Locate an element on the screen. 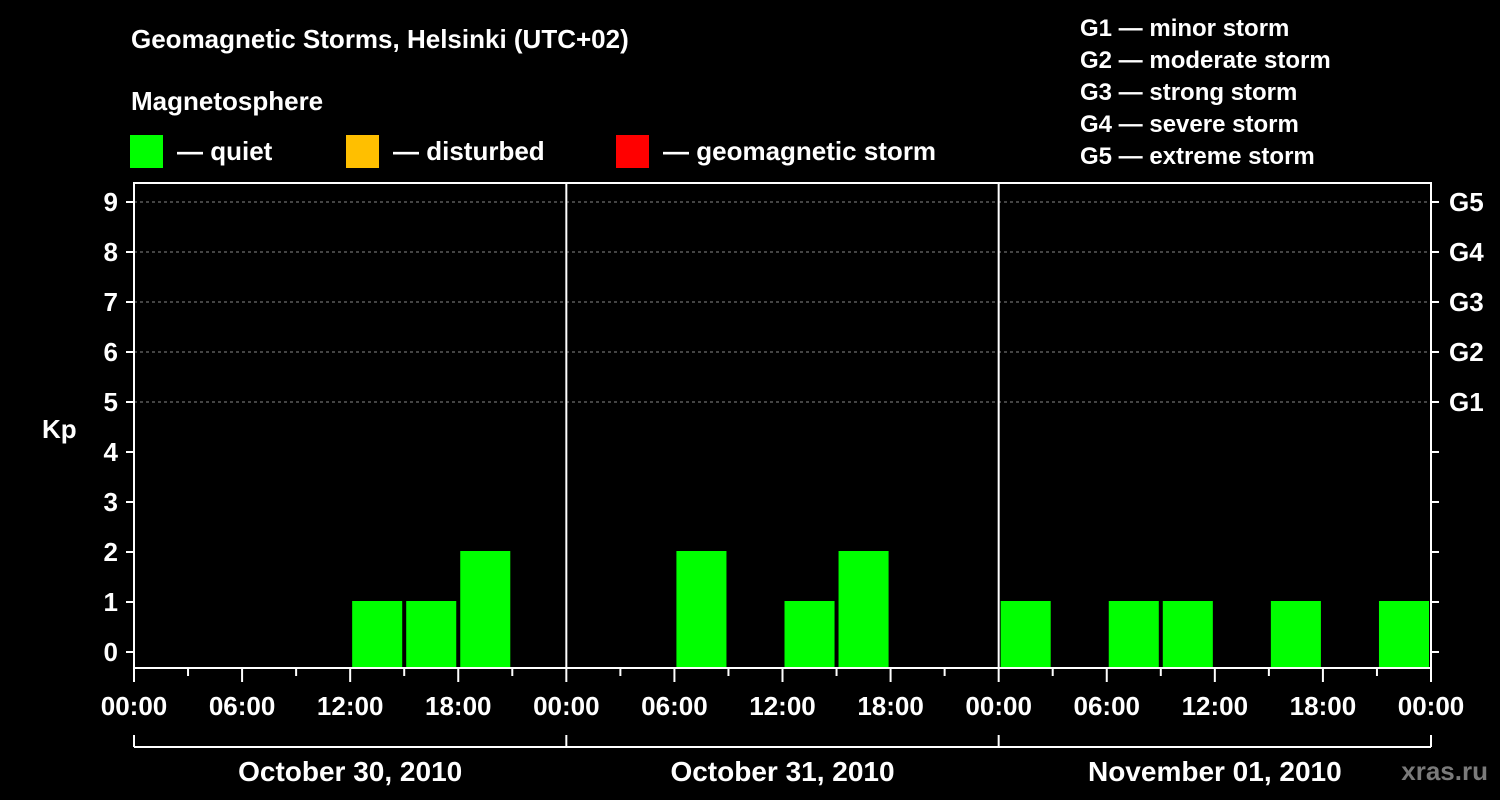  y-tick-label-8: 8 is located at coordinates (111, 252).